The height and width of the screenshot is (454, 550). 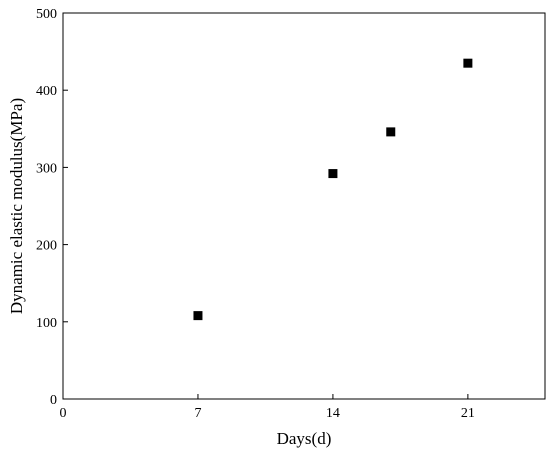 I want to click on x-axis: 0 7 14 21, so click(x=267, y=407).